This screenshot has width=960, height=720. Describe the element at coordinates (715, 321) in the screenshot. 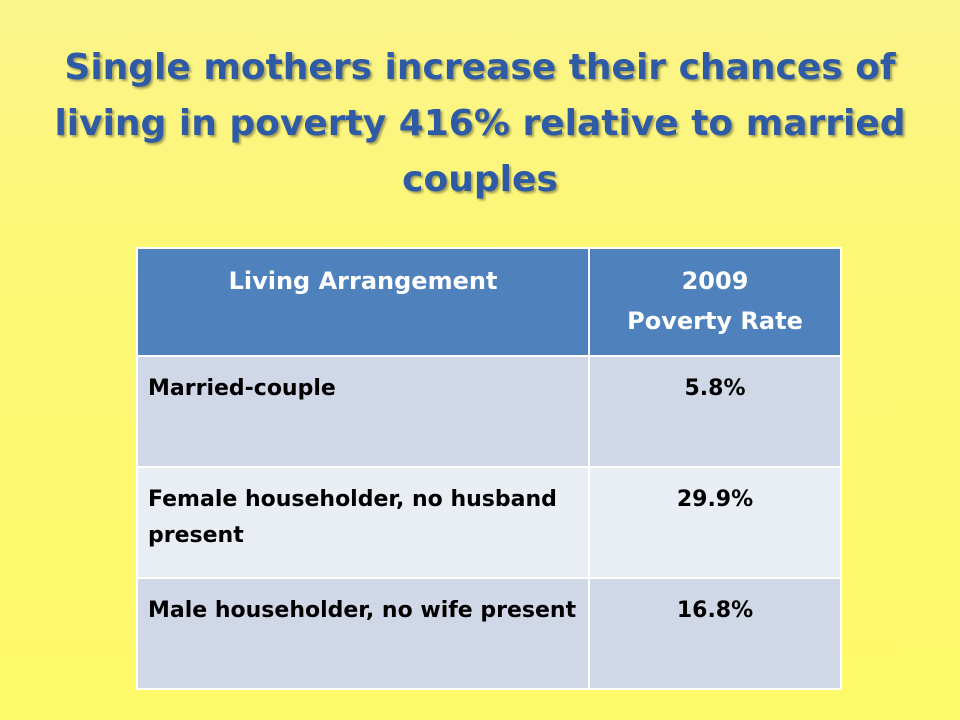

I see `header-rate-label: Poverty Rate` at that location.